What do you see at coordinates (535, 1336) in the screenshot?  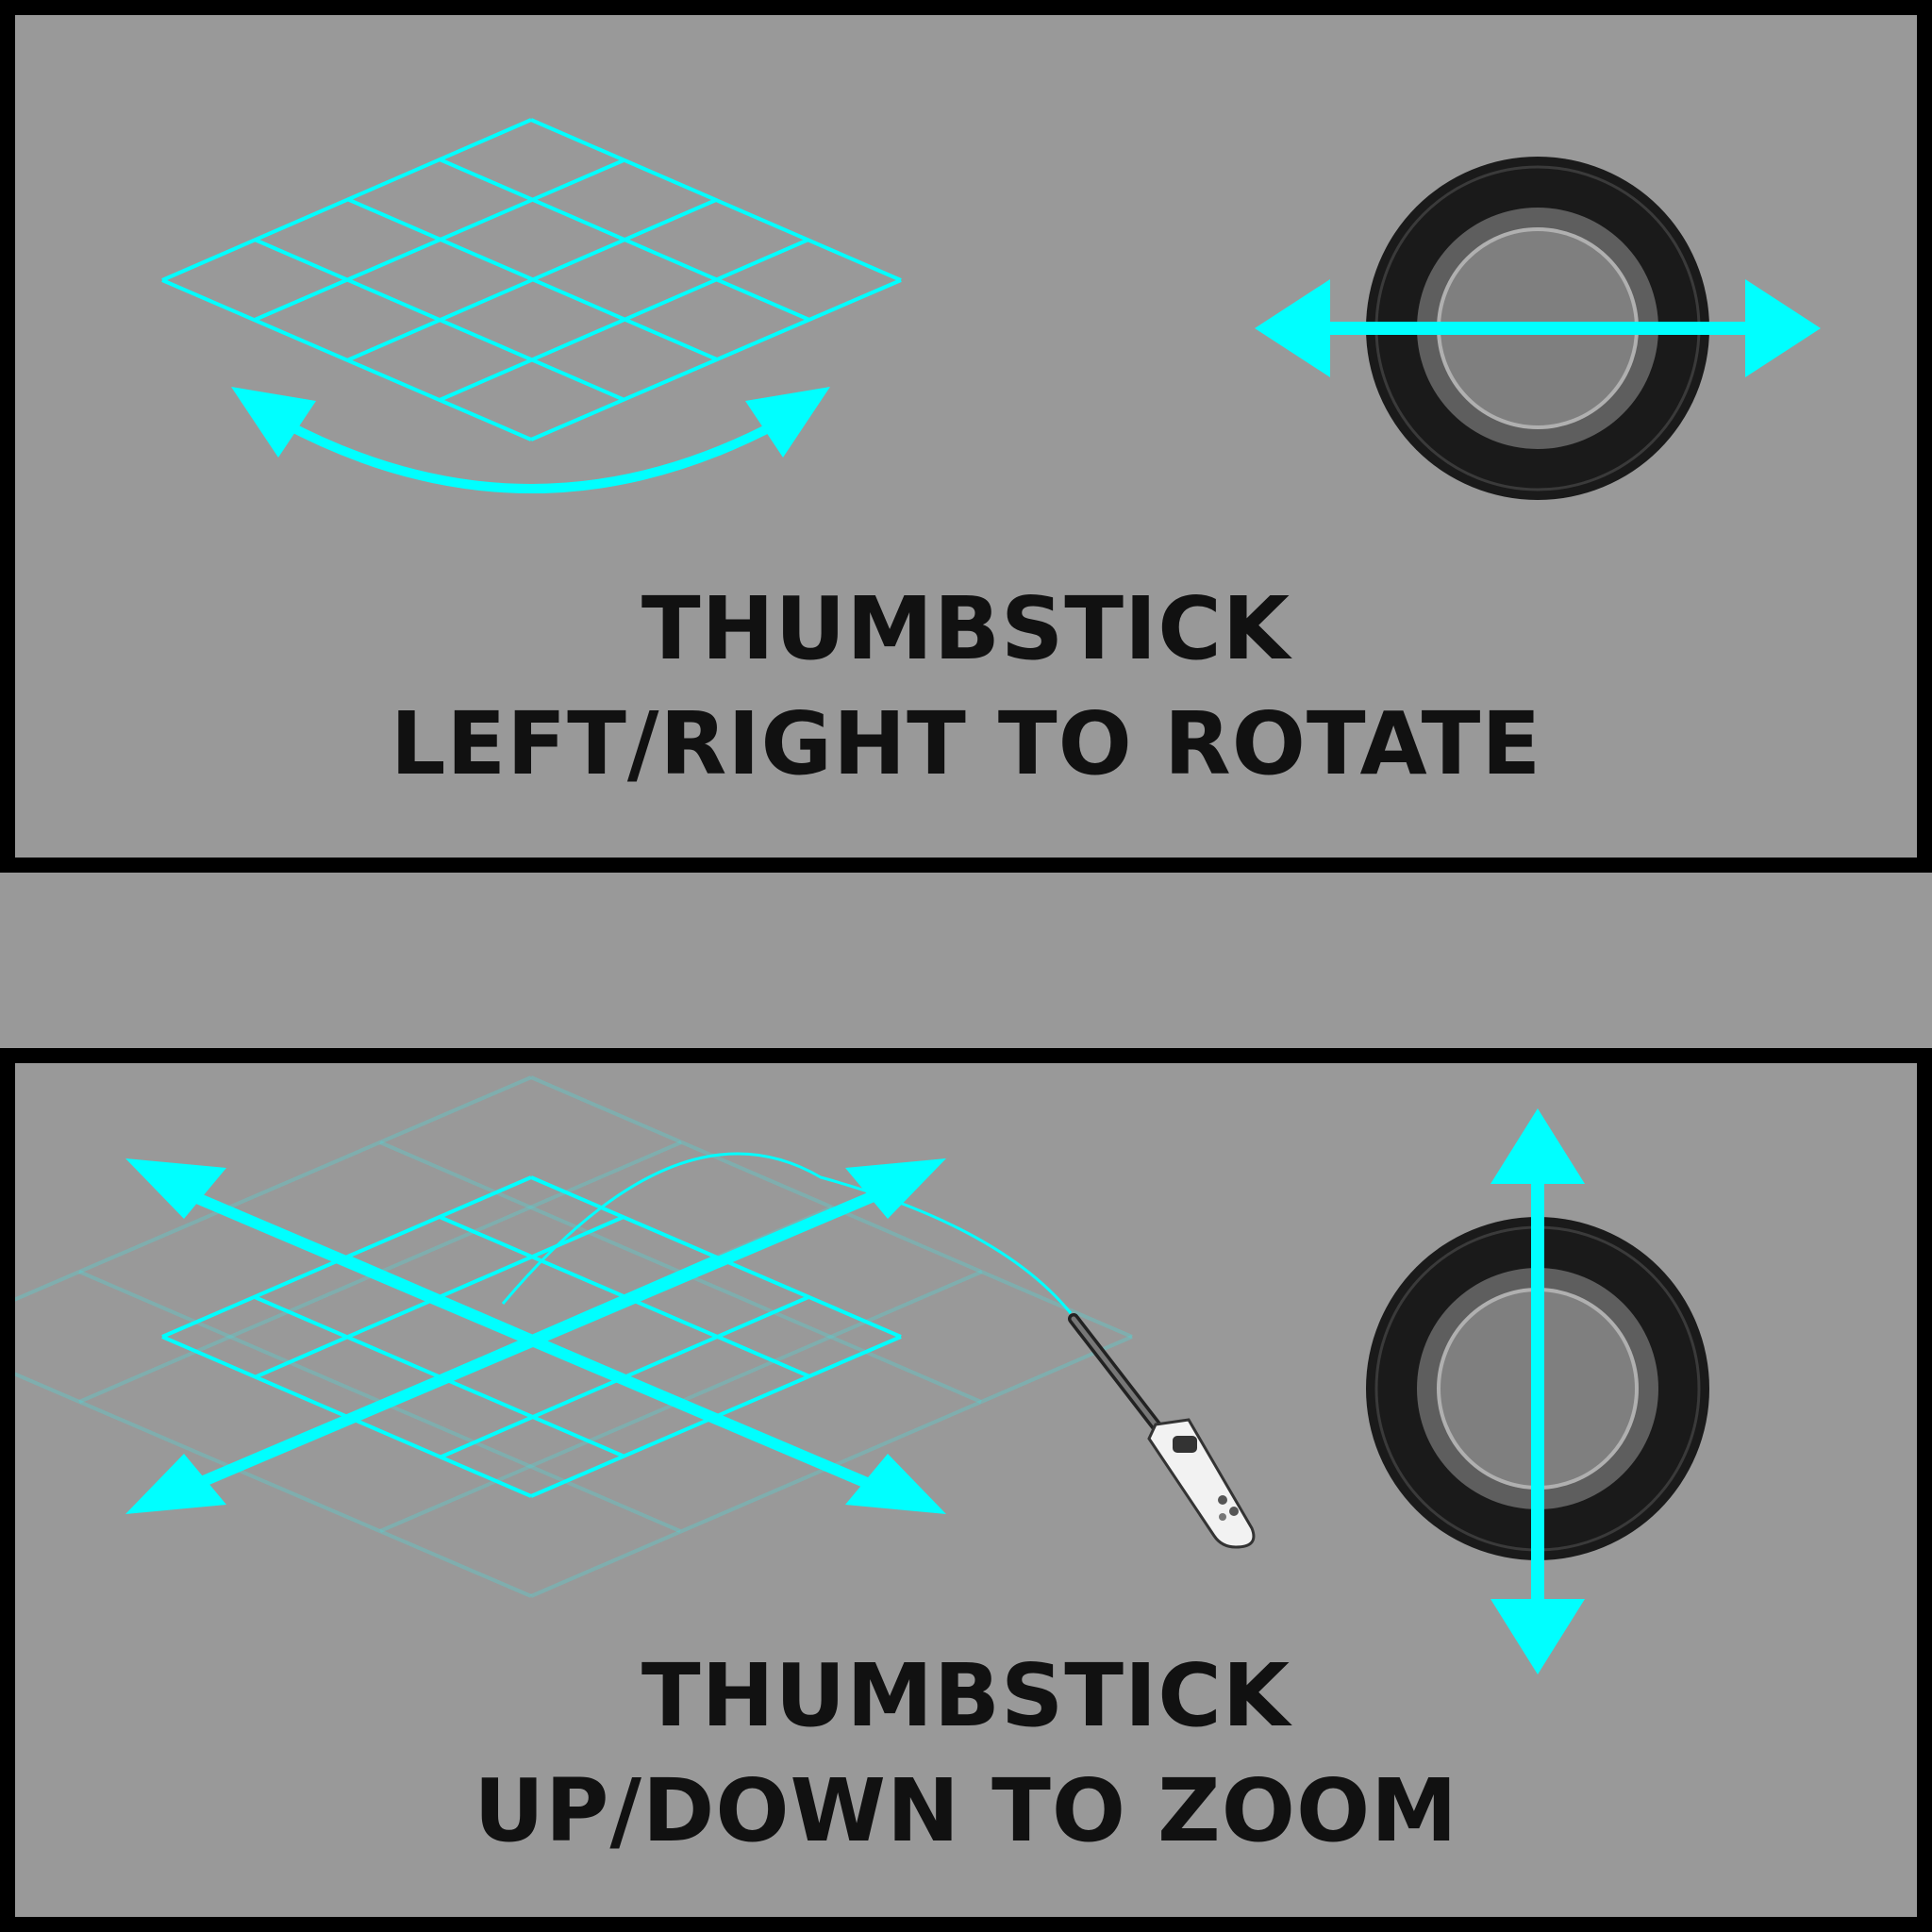 I see `expand-arrows-icon` at bounding box center [535, 1336].